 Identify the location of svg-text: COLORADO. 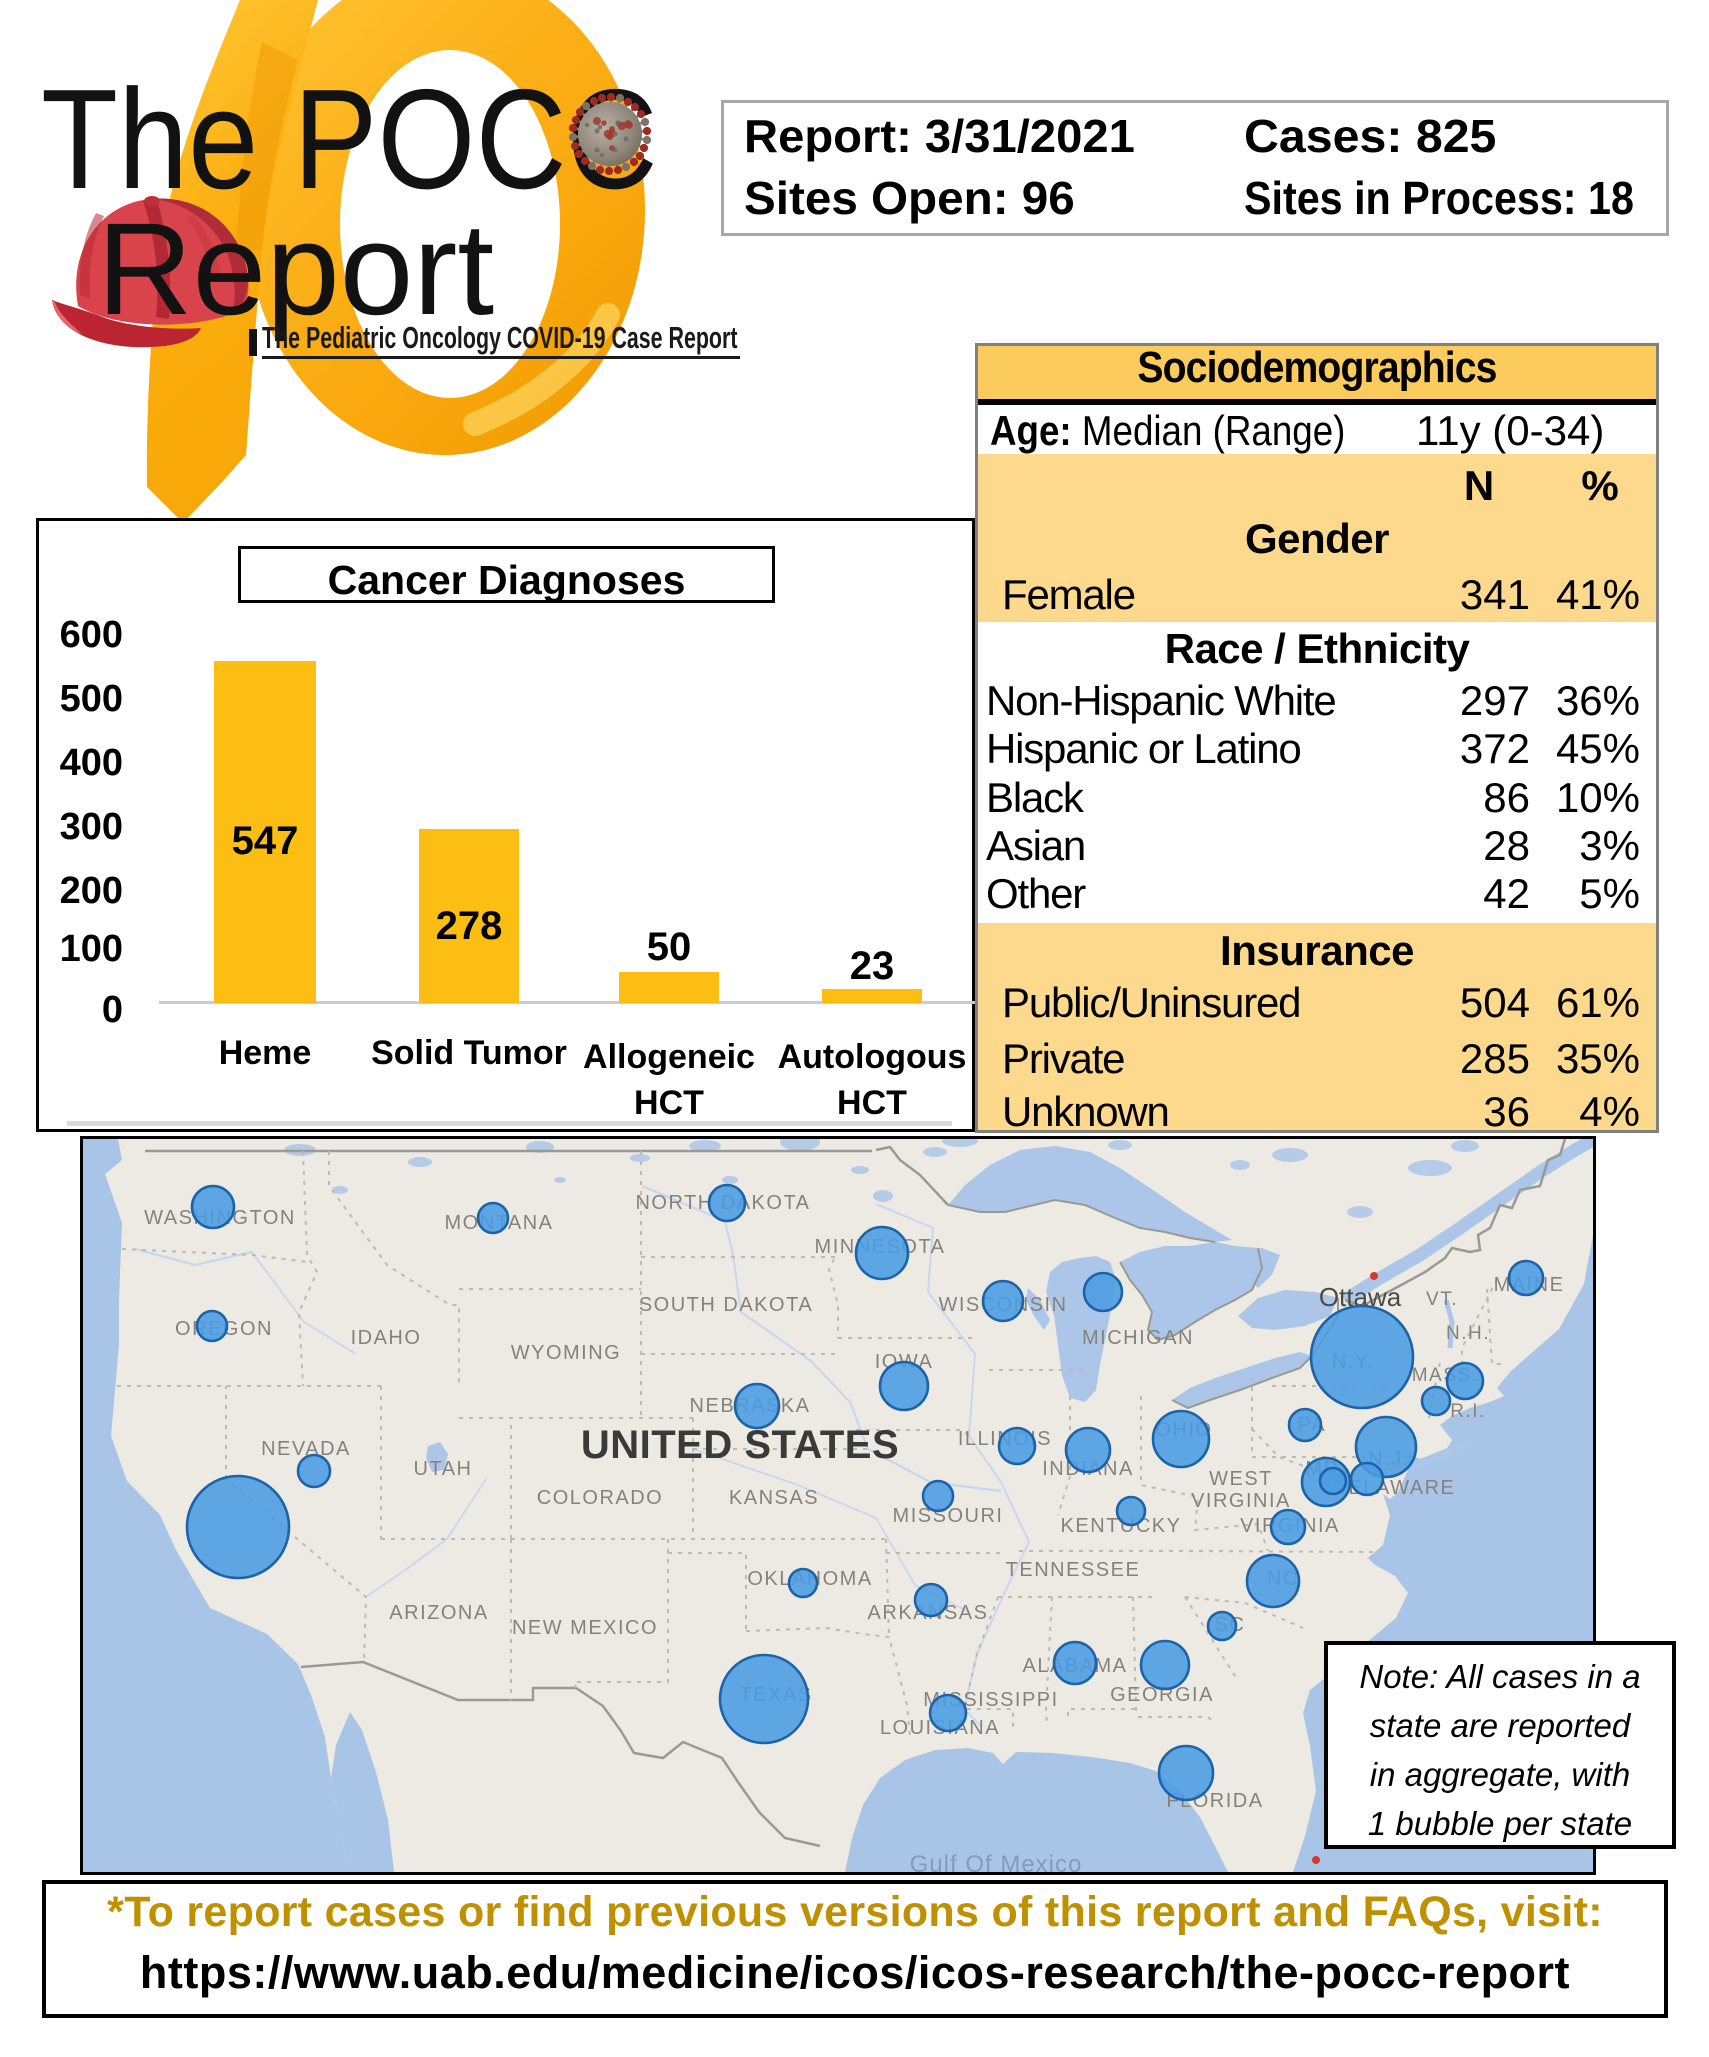
(600, 1498).